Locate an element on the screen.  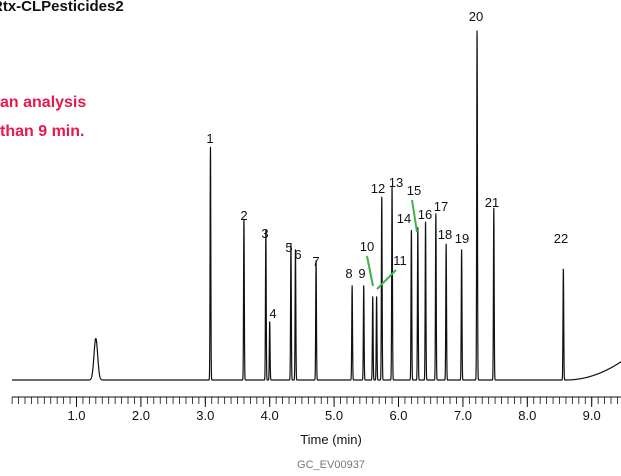
figure-code: GC_EV00937 is located at coordinates (331, 465).